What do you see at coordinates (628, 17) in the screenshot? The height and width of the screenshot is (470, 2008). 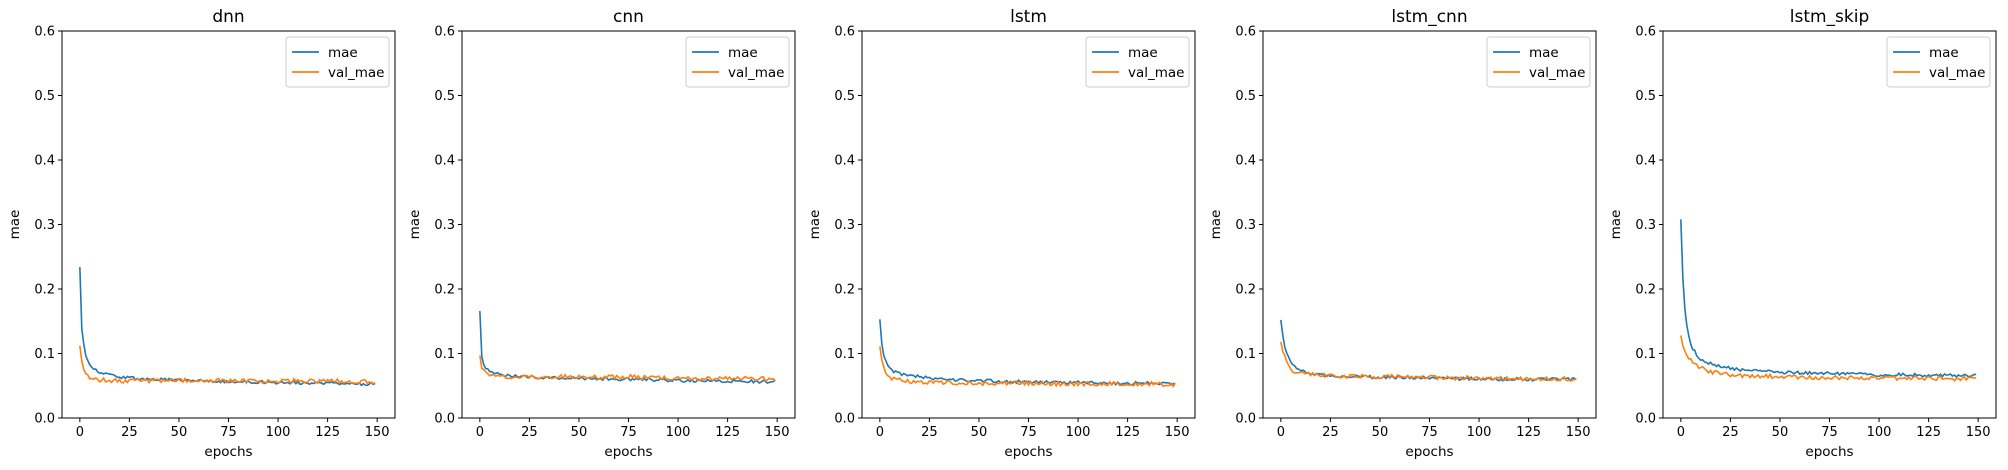 I see `subplot-title: cnn` at bounding box center [628, 17].